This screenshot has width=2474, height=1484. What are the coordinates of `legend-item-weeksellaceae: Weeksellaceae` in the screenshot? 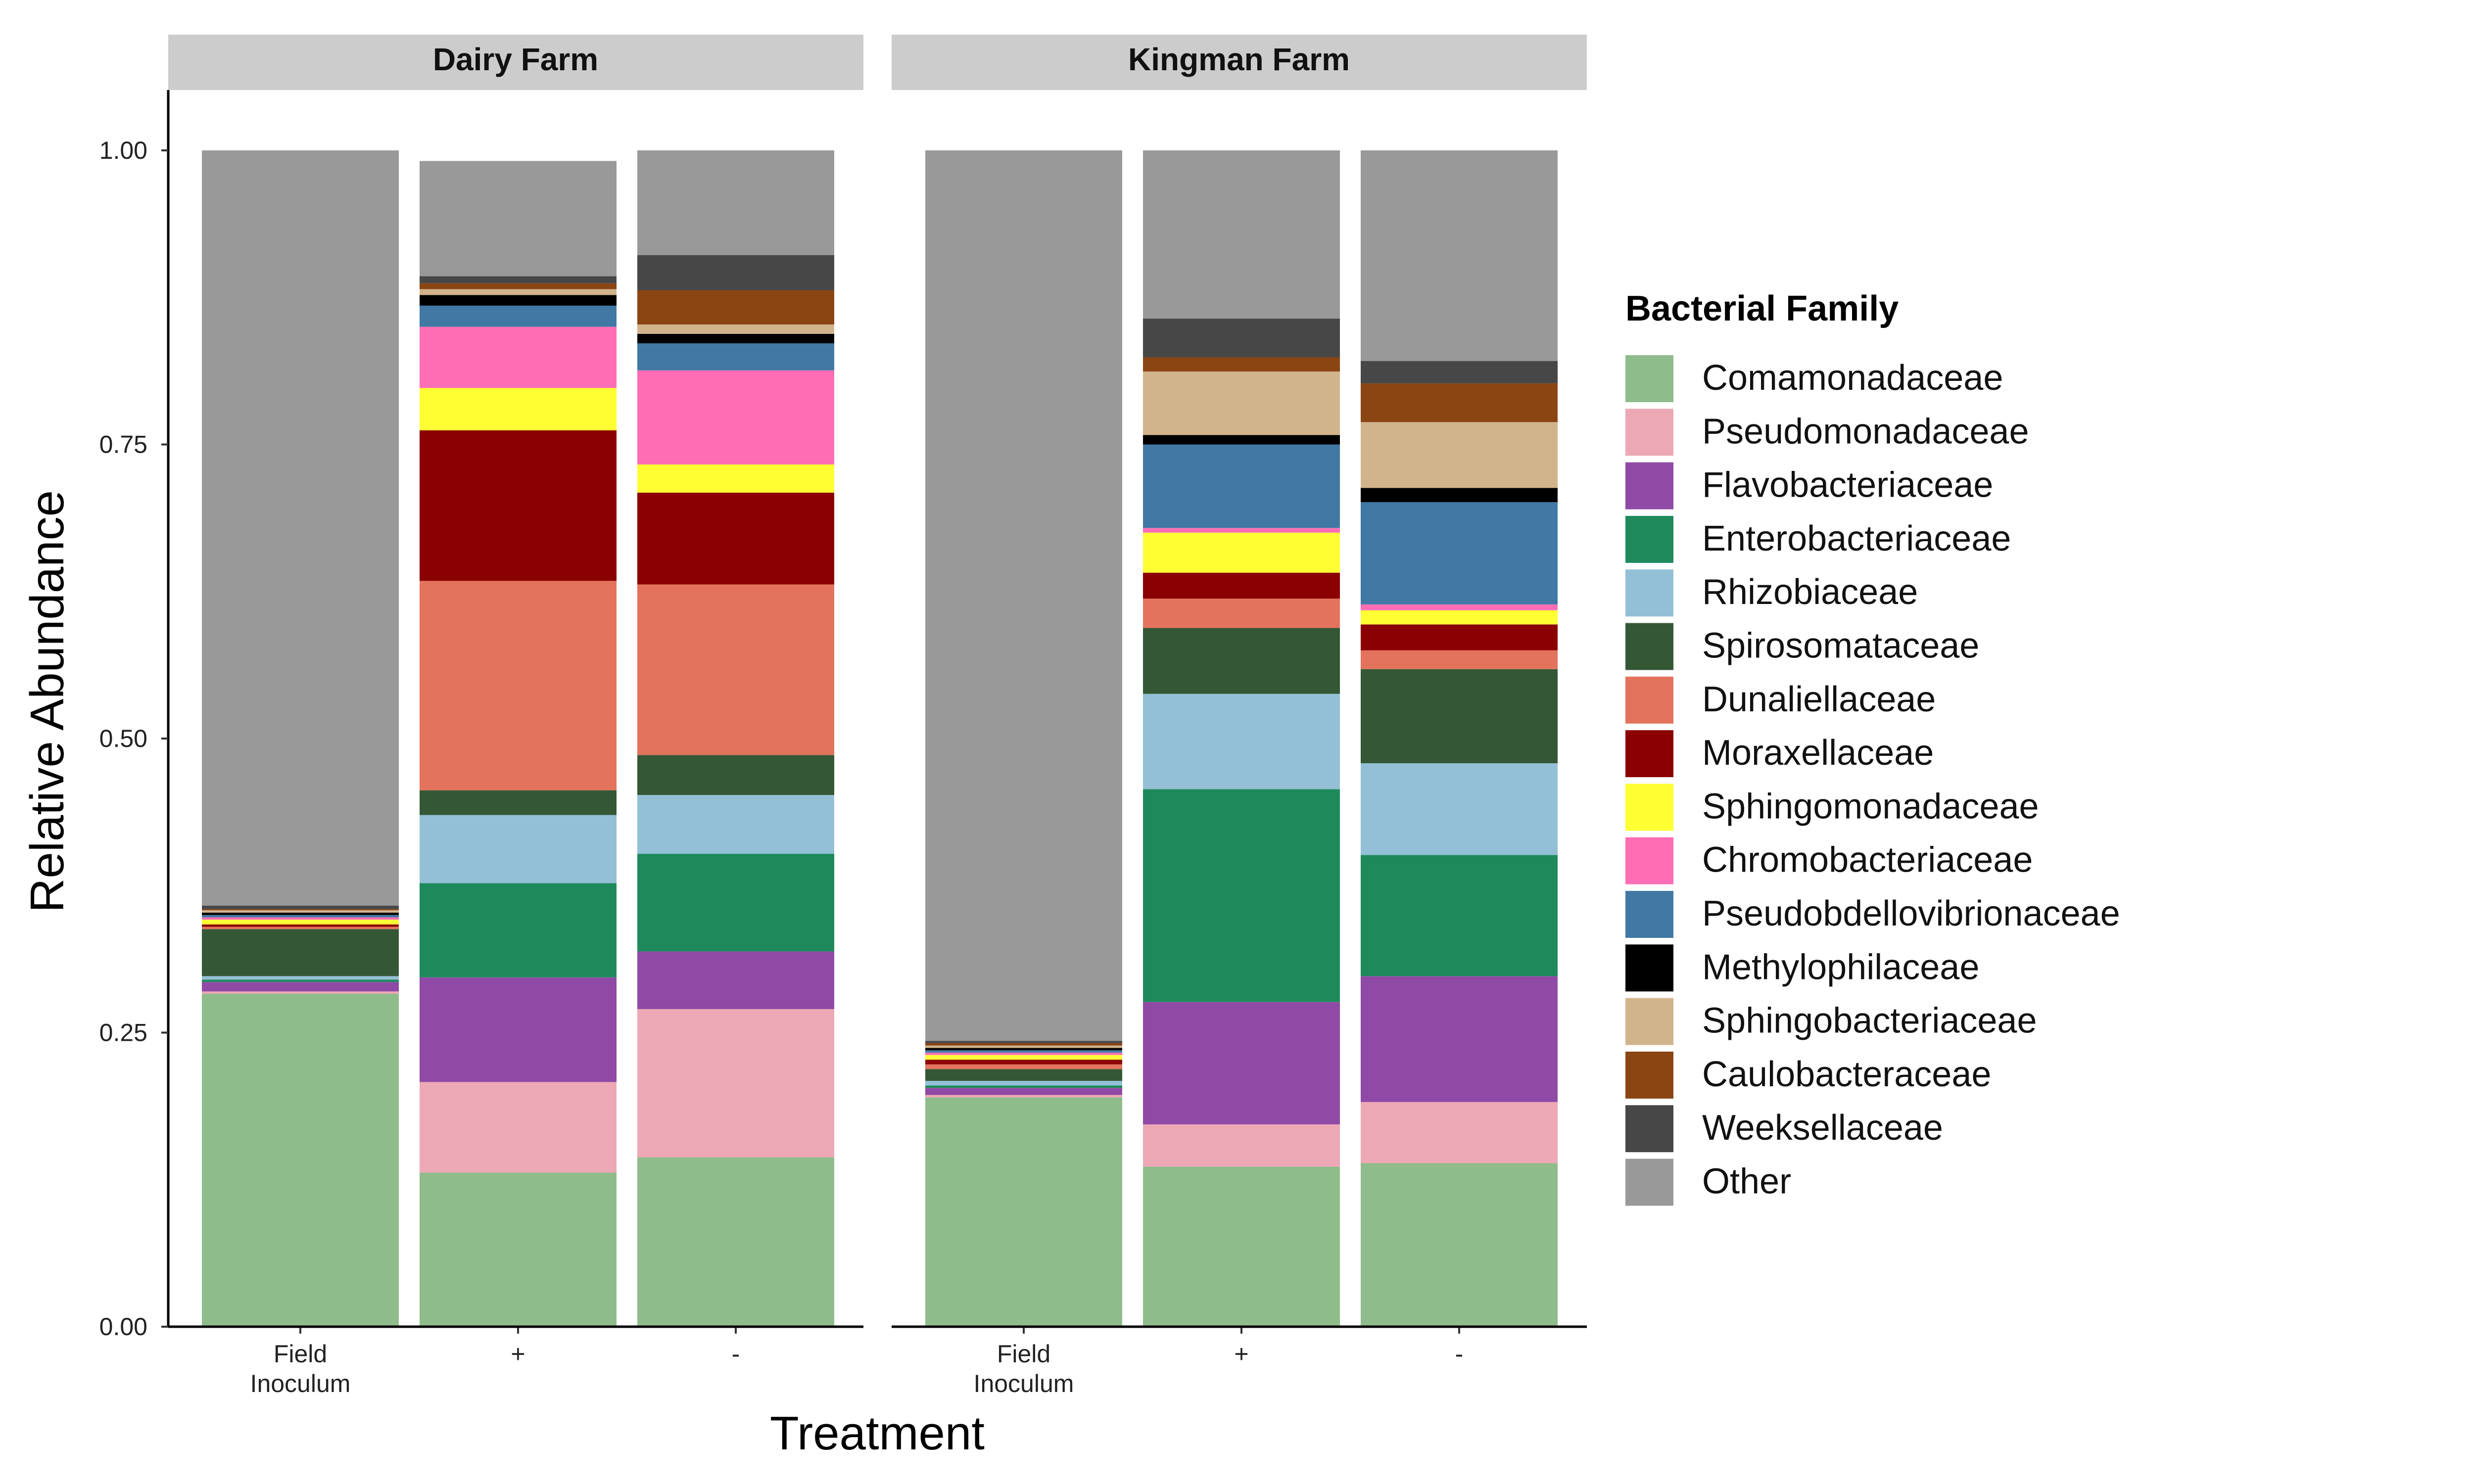 It's located at (1784, 1129).